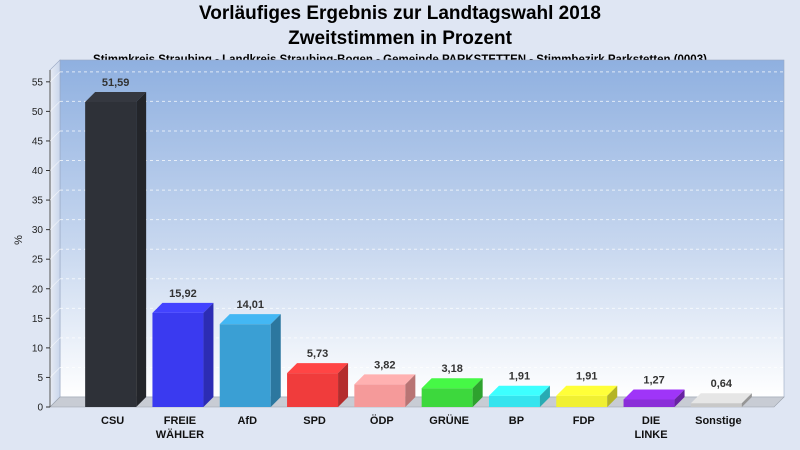  What do you see at coordinates (38, 82) in the screenshot?
I see `y-tick-label: 55` at bounding box center [38, 82].